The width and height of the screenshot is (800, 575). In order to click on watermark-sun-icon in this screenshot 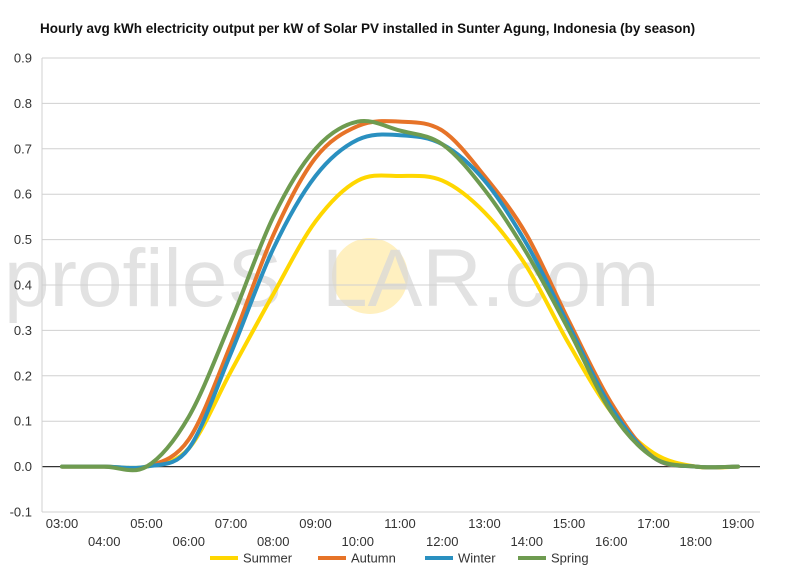, I will do `click(370, 276)`.